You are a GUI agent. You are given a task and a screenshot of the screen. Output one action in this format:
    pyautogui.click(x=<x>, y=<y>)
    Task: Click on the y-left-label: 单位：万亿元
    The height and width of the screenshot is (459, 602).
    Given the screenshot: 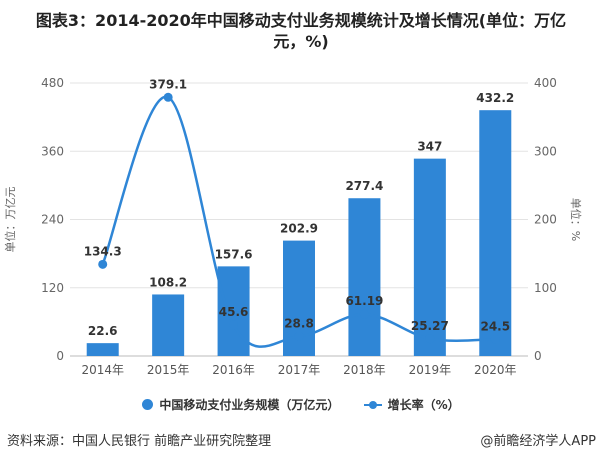 What is the action you would take?
    pyautogui.click(x=10, y=220)
    